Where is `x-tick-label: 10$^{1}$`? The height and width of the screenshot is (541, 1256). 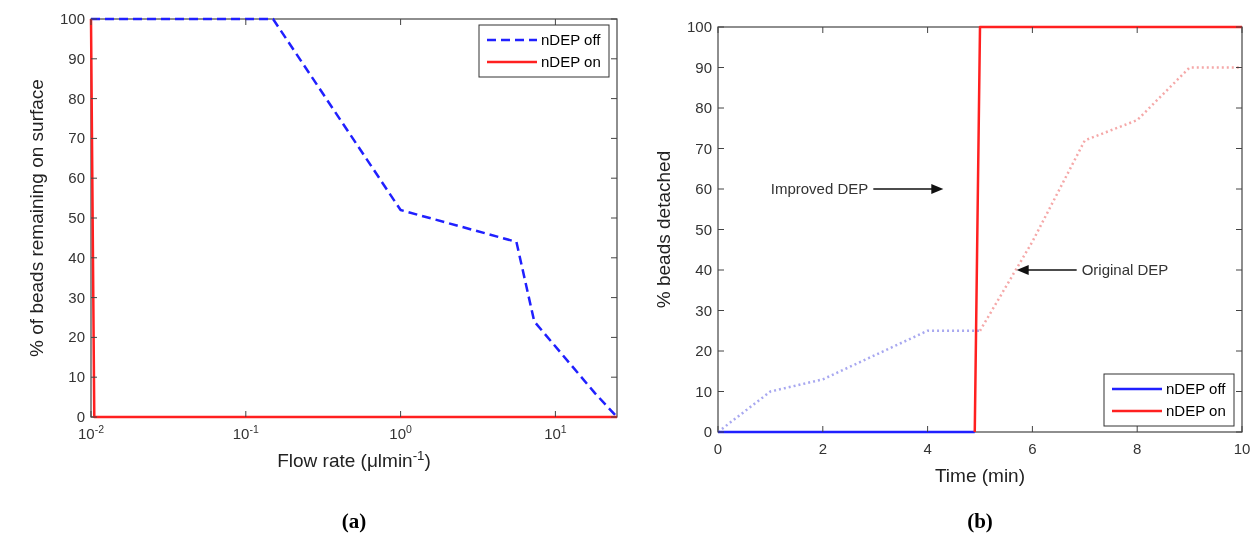 x-tick-label: 10$^{1}$ is located at coordinates (555, 432).